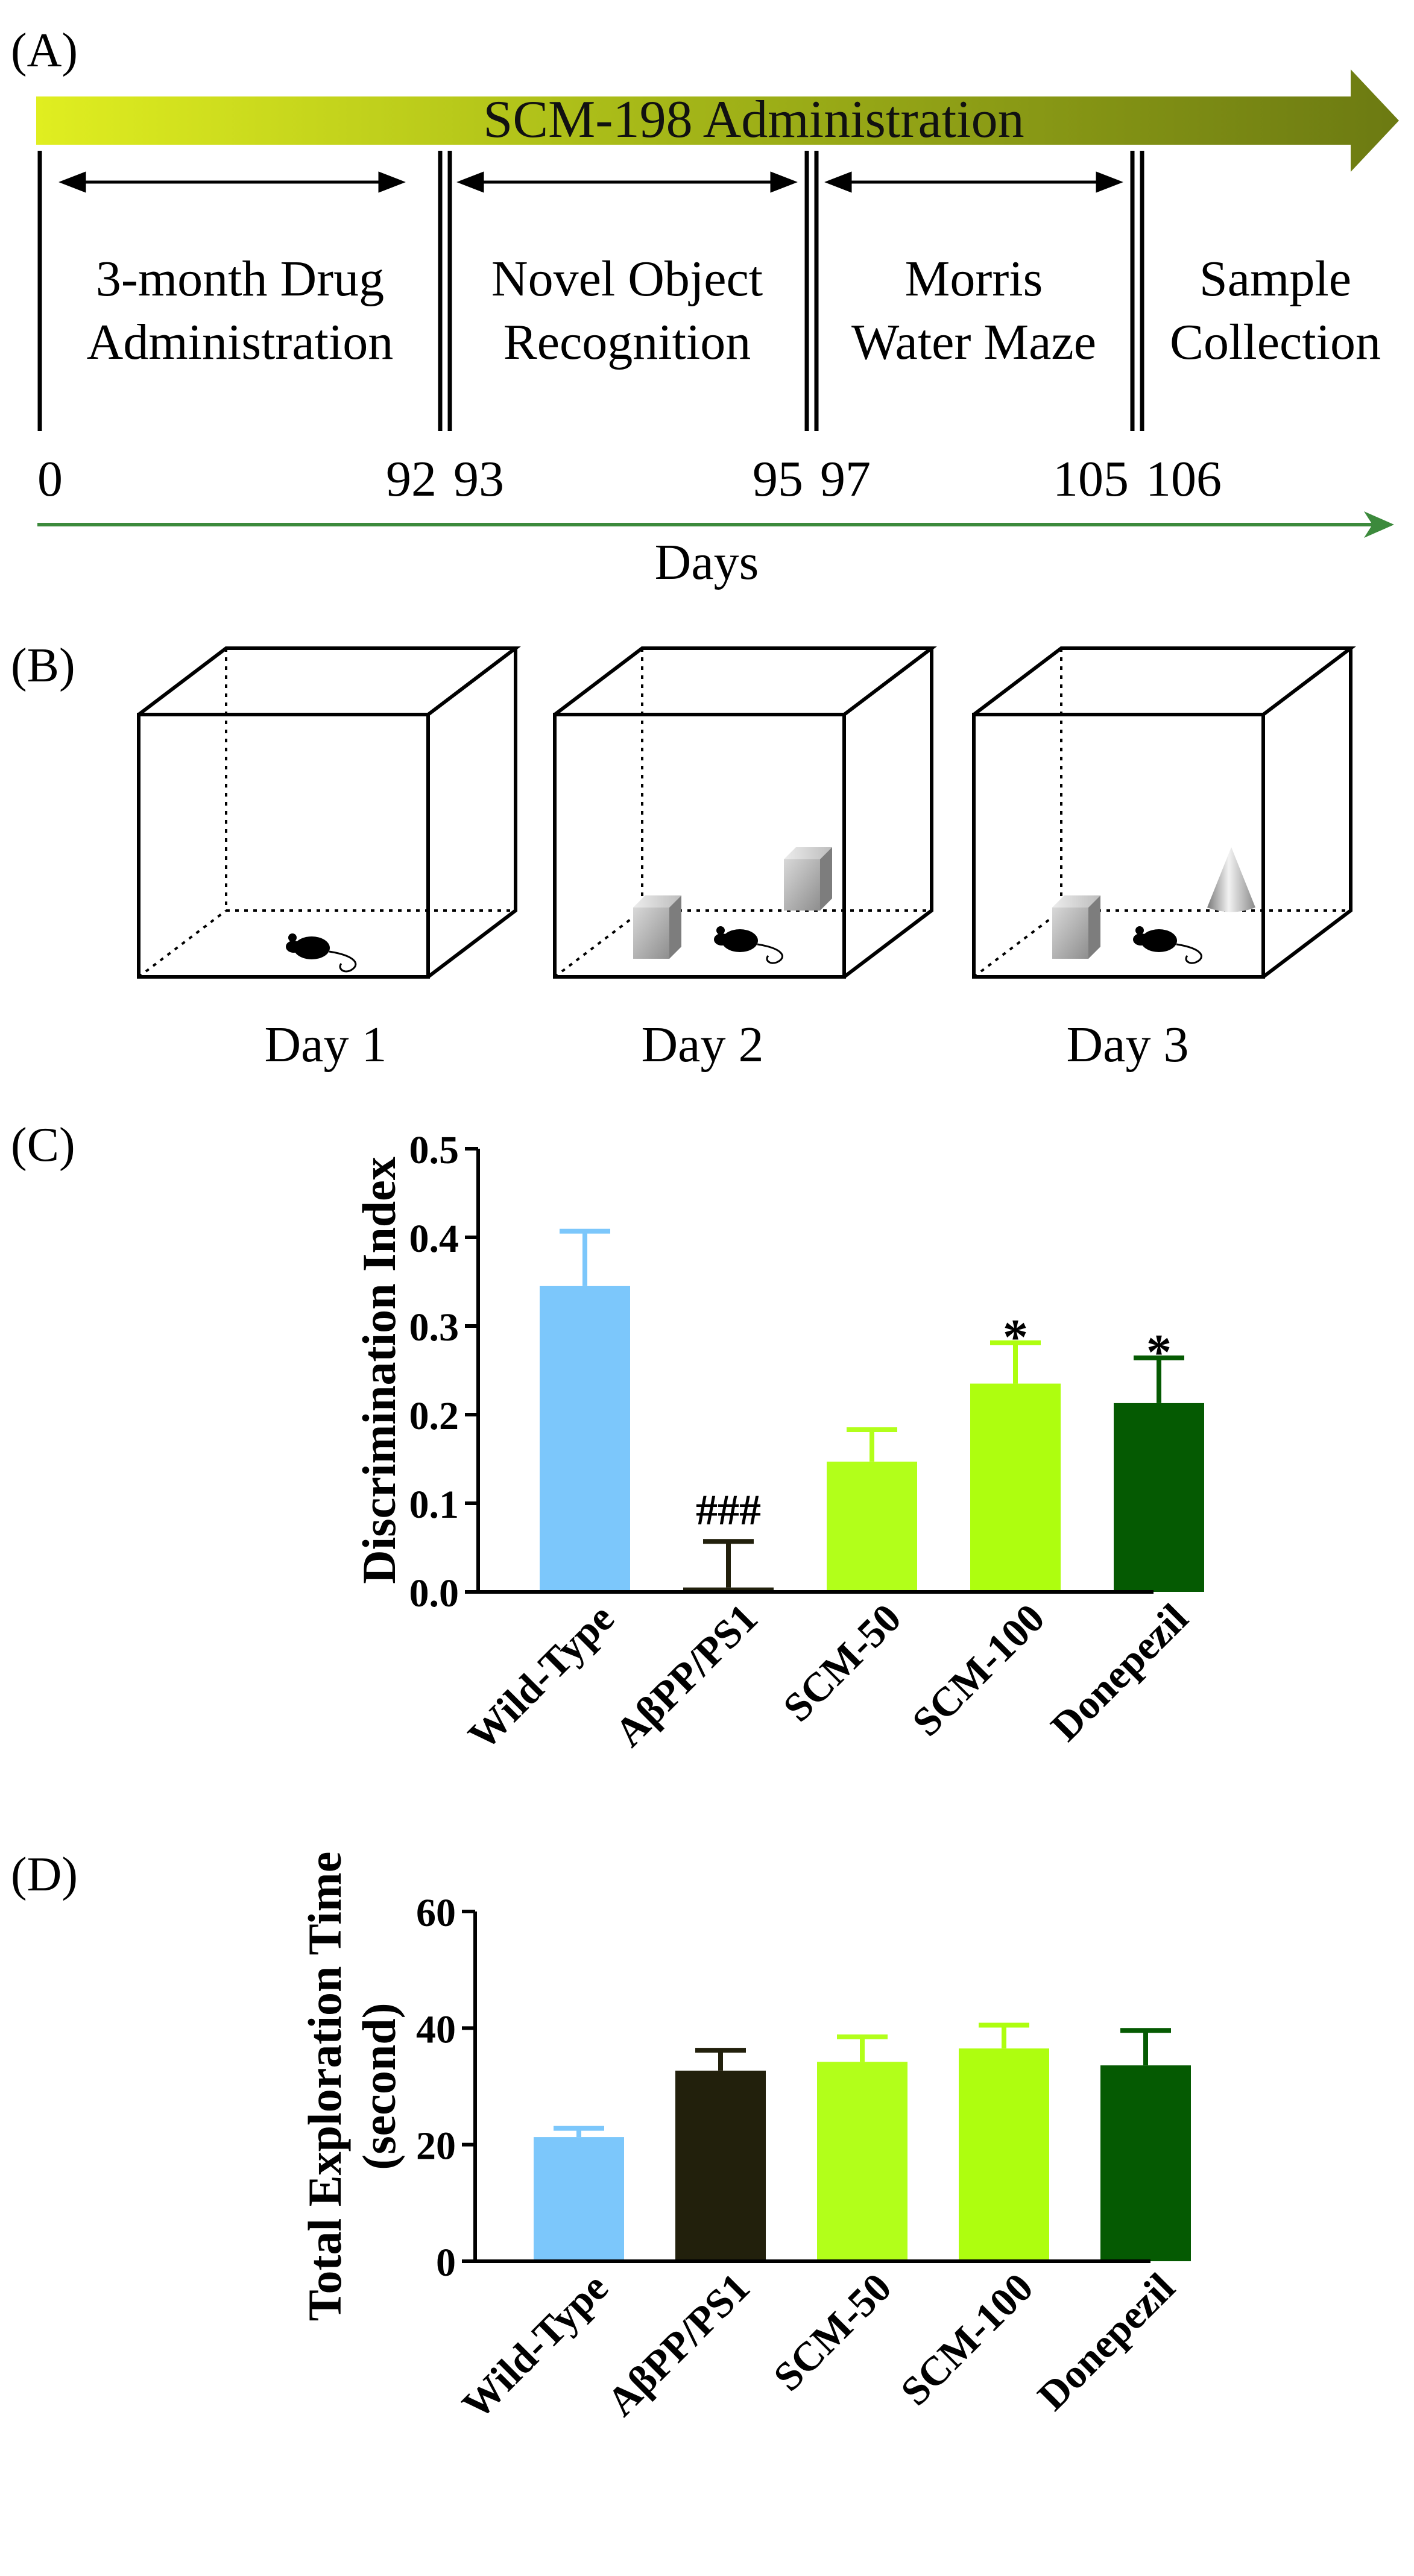  Describe the element at coordinates (707, 562) in the screenshot. I see `days-axis-label: Days` at that location.